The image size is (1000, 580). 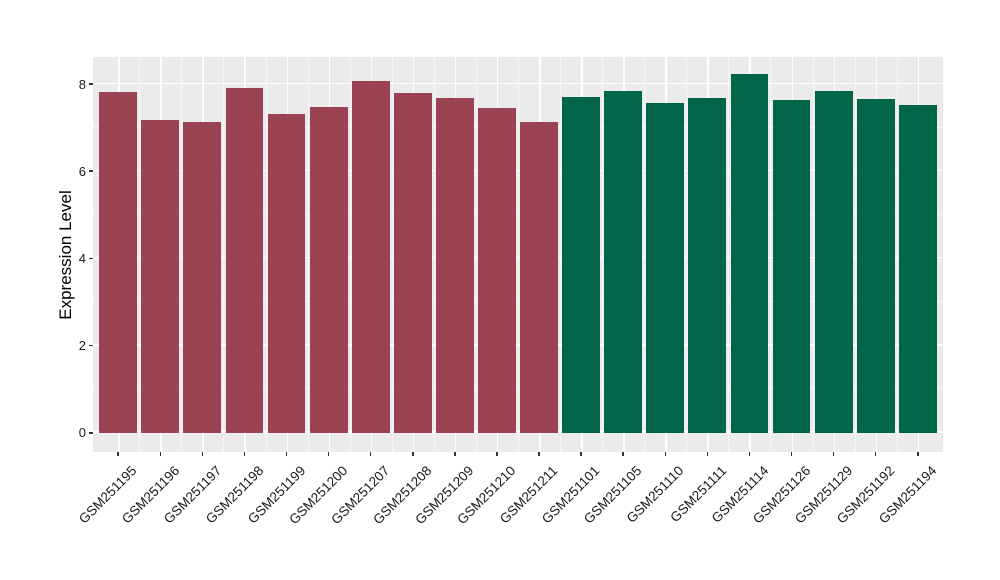 What do you see at coordinates (539, 277) in the screenshot?
I see `bar-GSM251211` at bounding box center [539, 277].